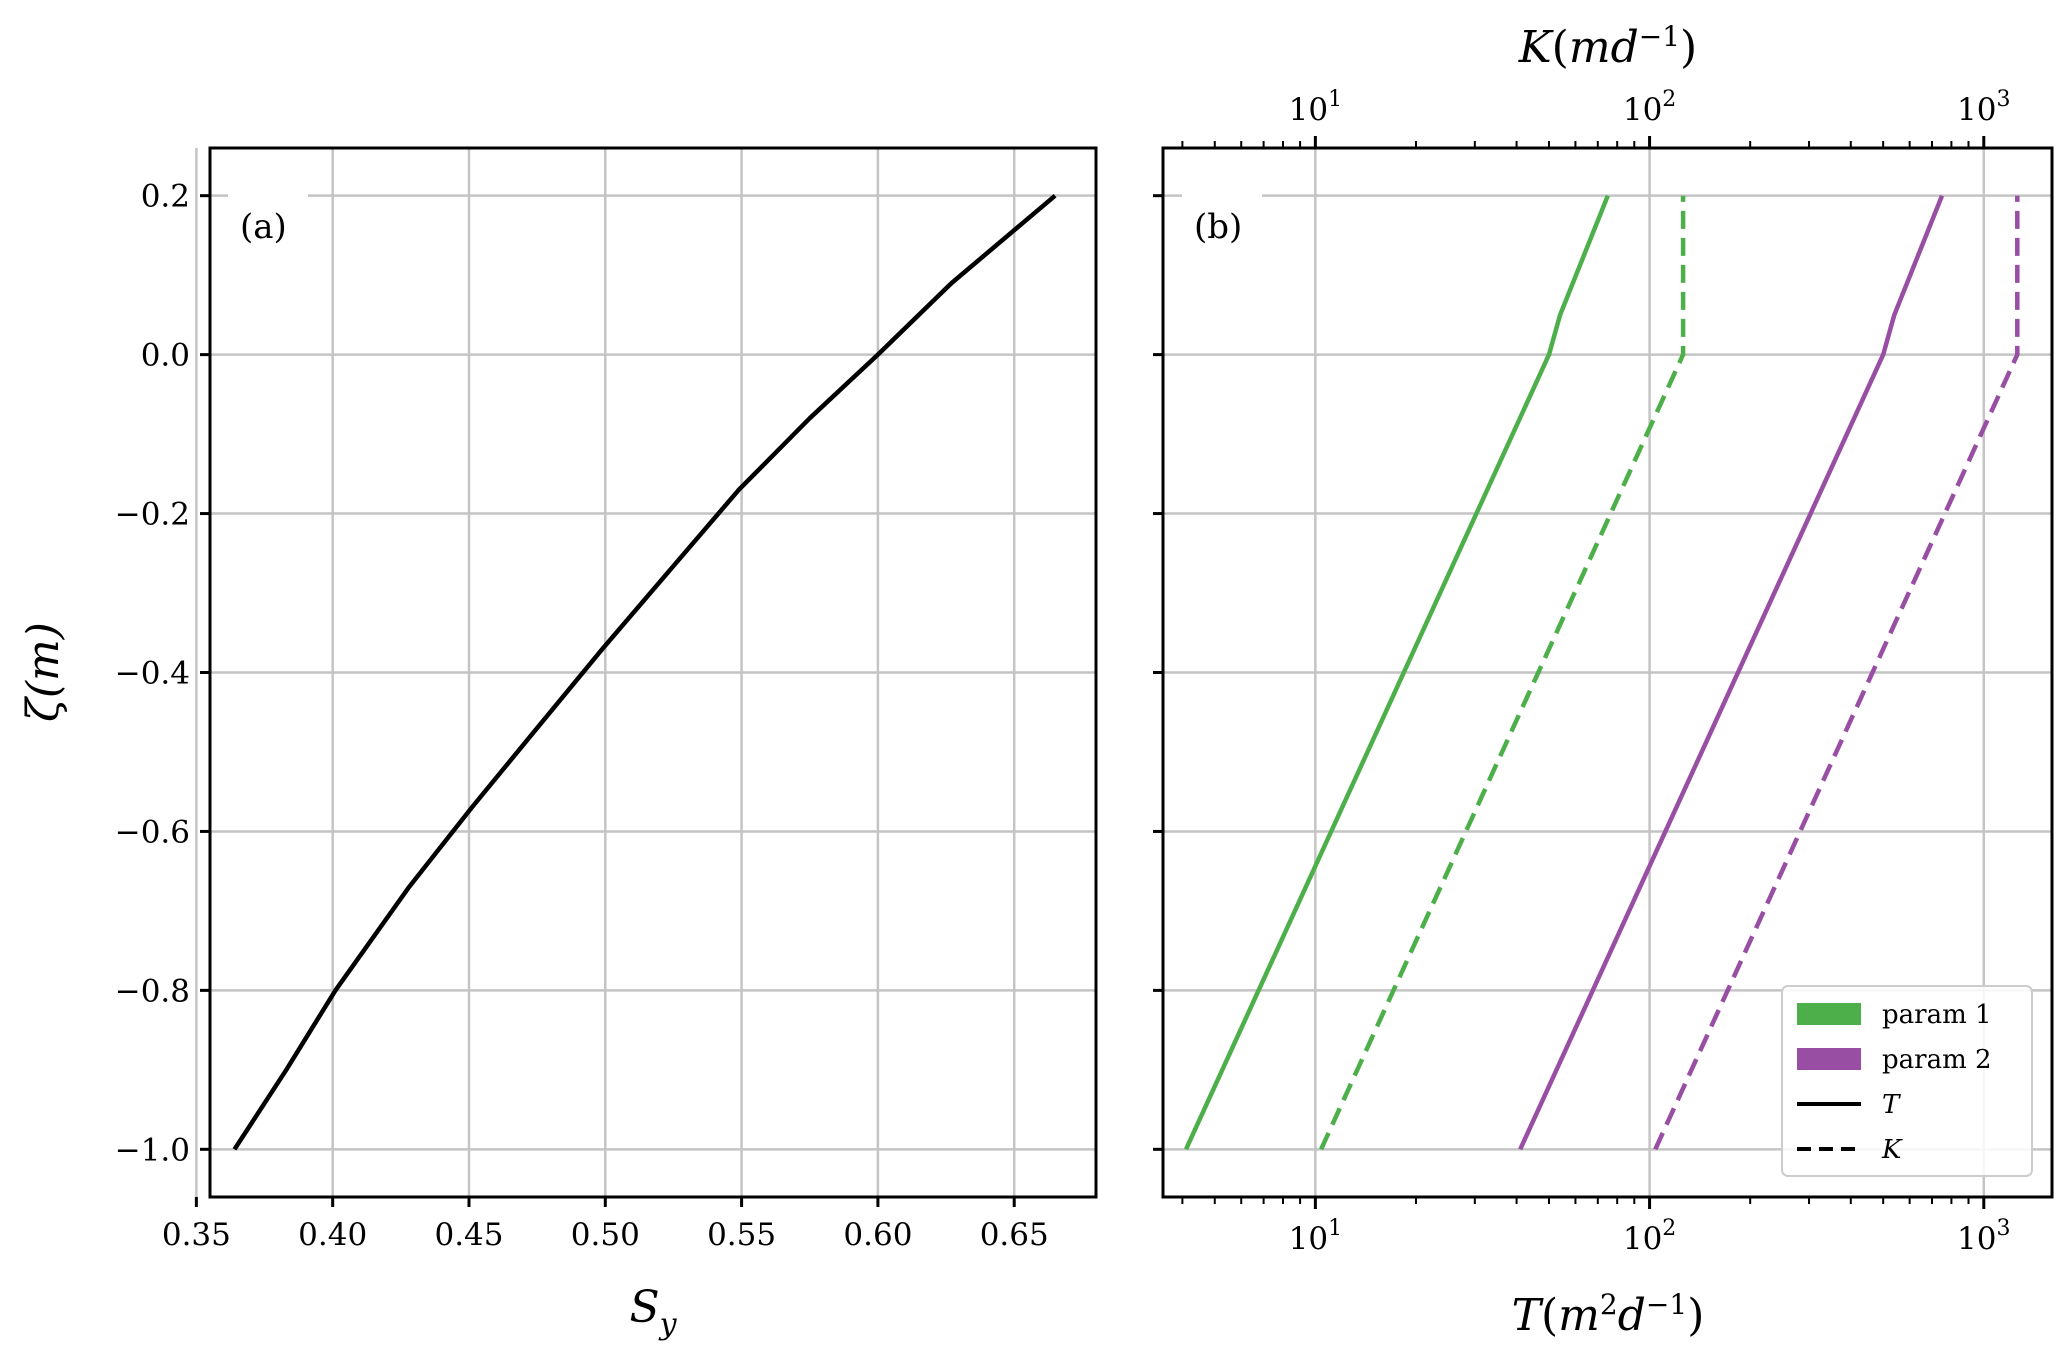  What do you see at coordinates (1983, 107) in the screenshot?
I see `x2-tick-label-b: 10³` at bounding box center [1983, 107].